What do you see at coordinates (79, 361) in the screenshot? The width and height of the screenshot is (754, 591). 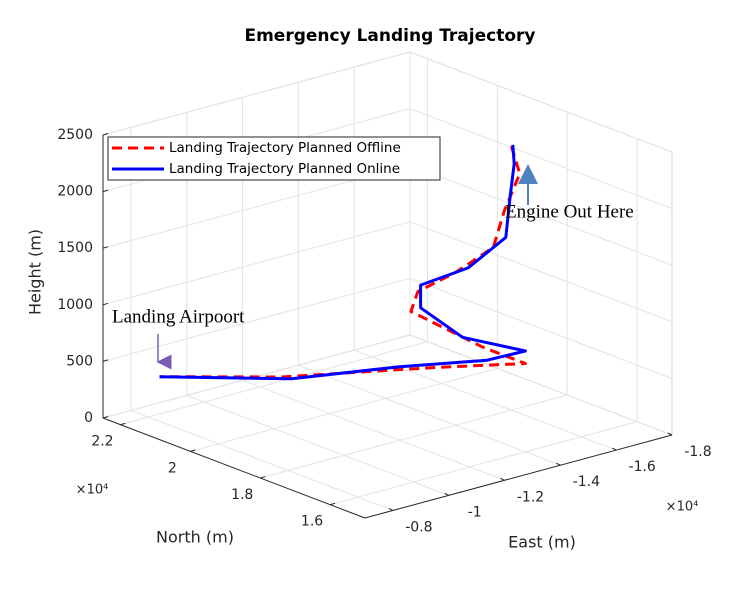 I see `z-tick-label: 500` at bounding box center [79, 361].